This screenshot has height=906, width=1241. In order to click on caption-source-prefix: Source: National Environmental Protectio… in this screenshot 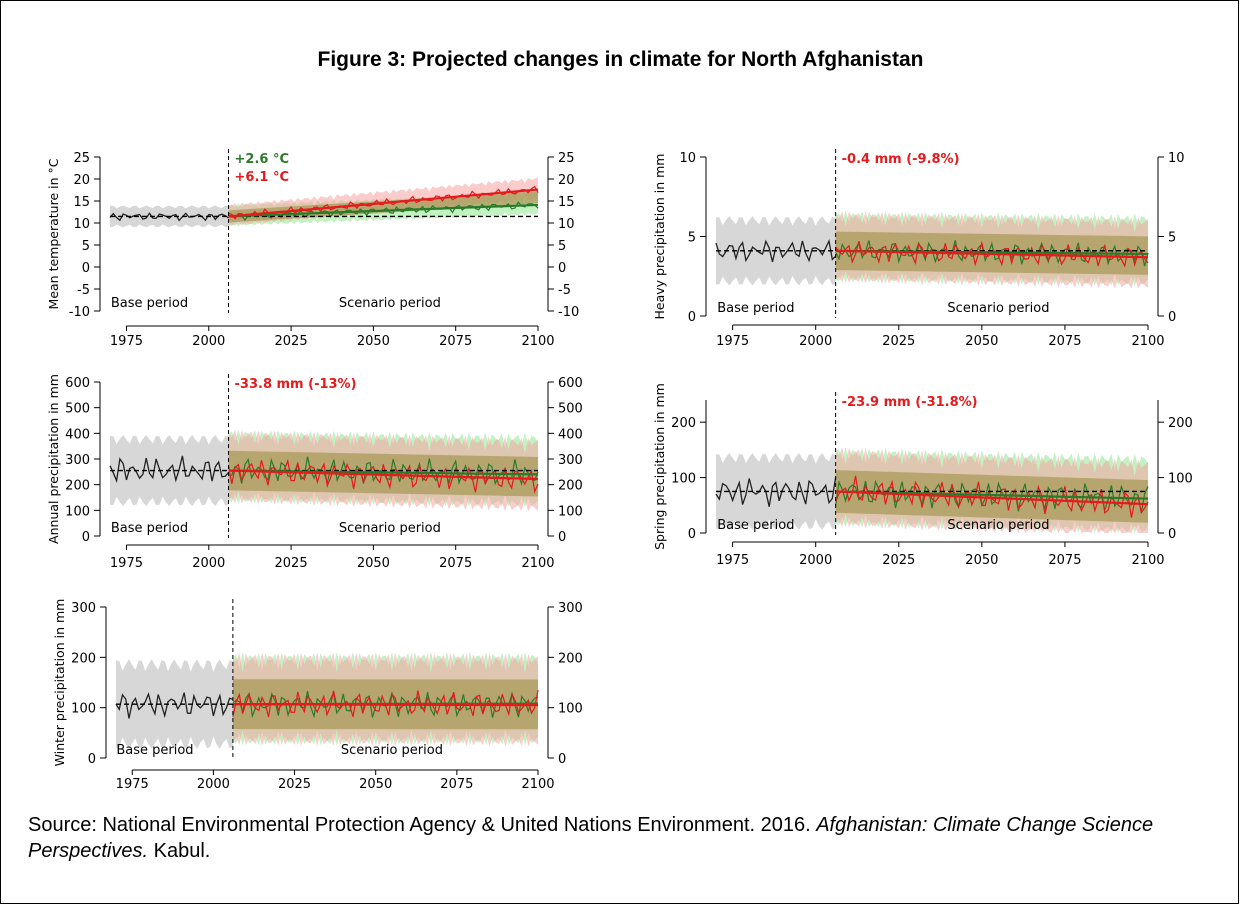, I will do `click(422, 825)`.